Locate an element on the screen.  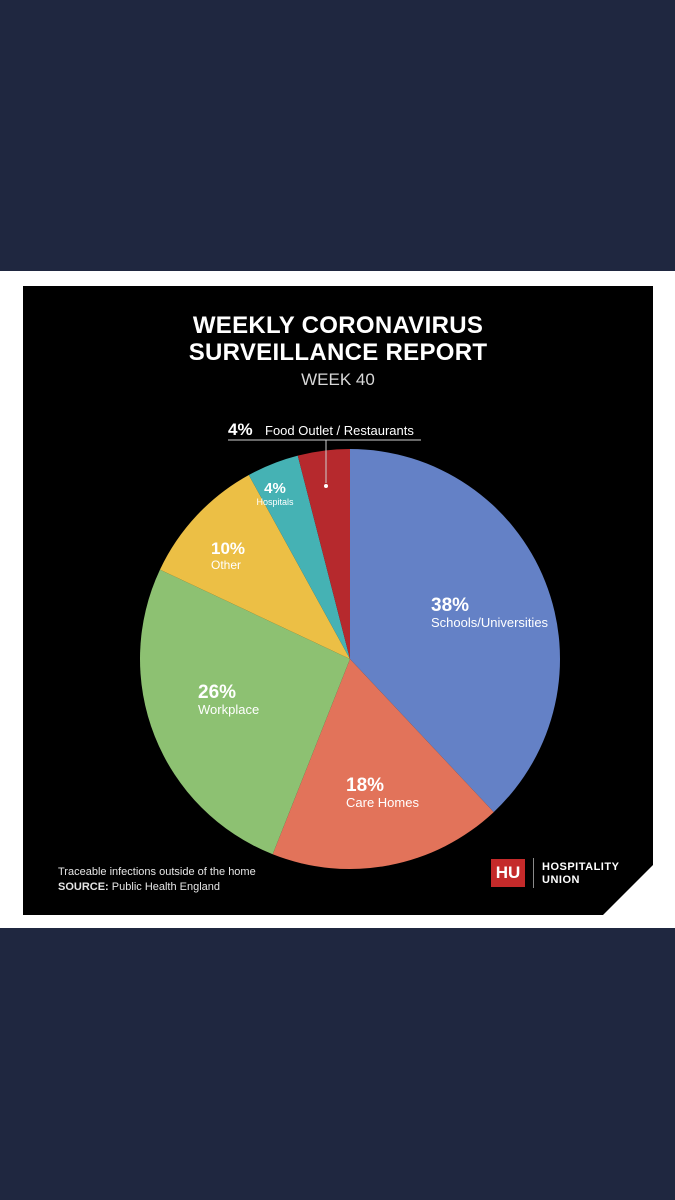
slice-value-label: 4% is located at coordinates (275, 488).